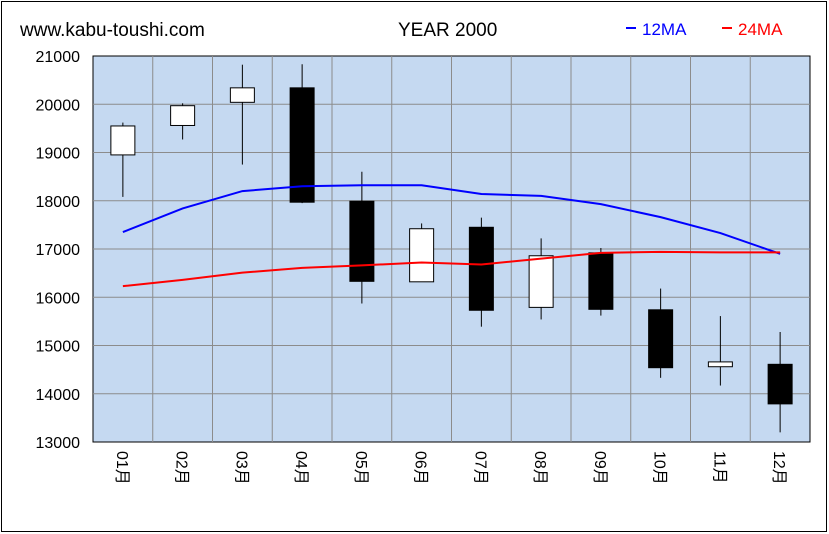  What do you see at coordinates (58, 105) in the screenshot?
I see `y-tick-label: 20000` at bounding box center [58, 105].